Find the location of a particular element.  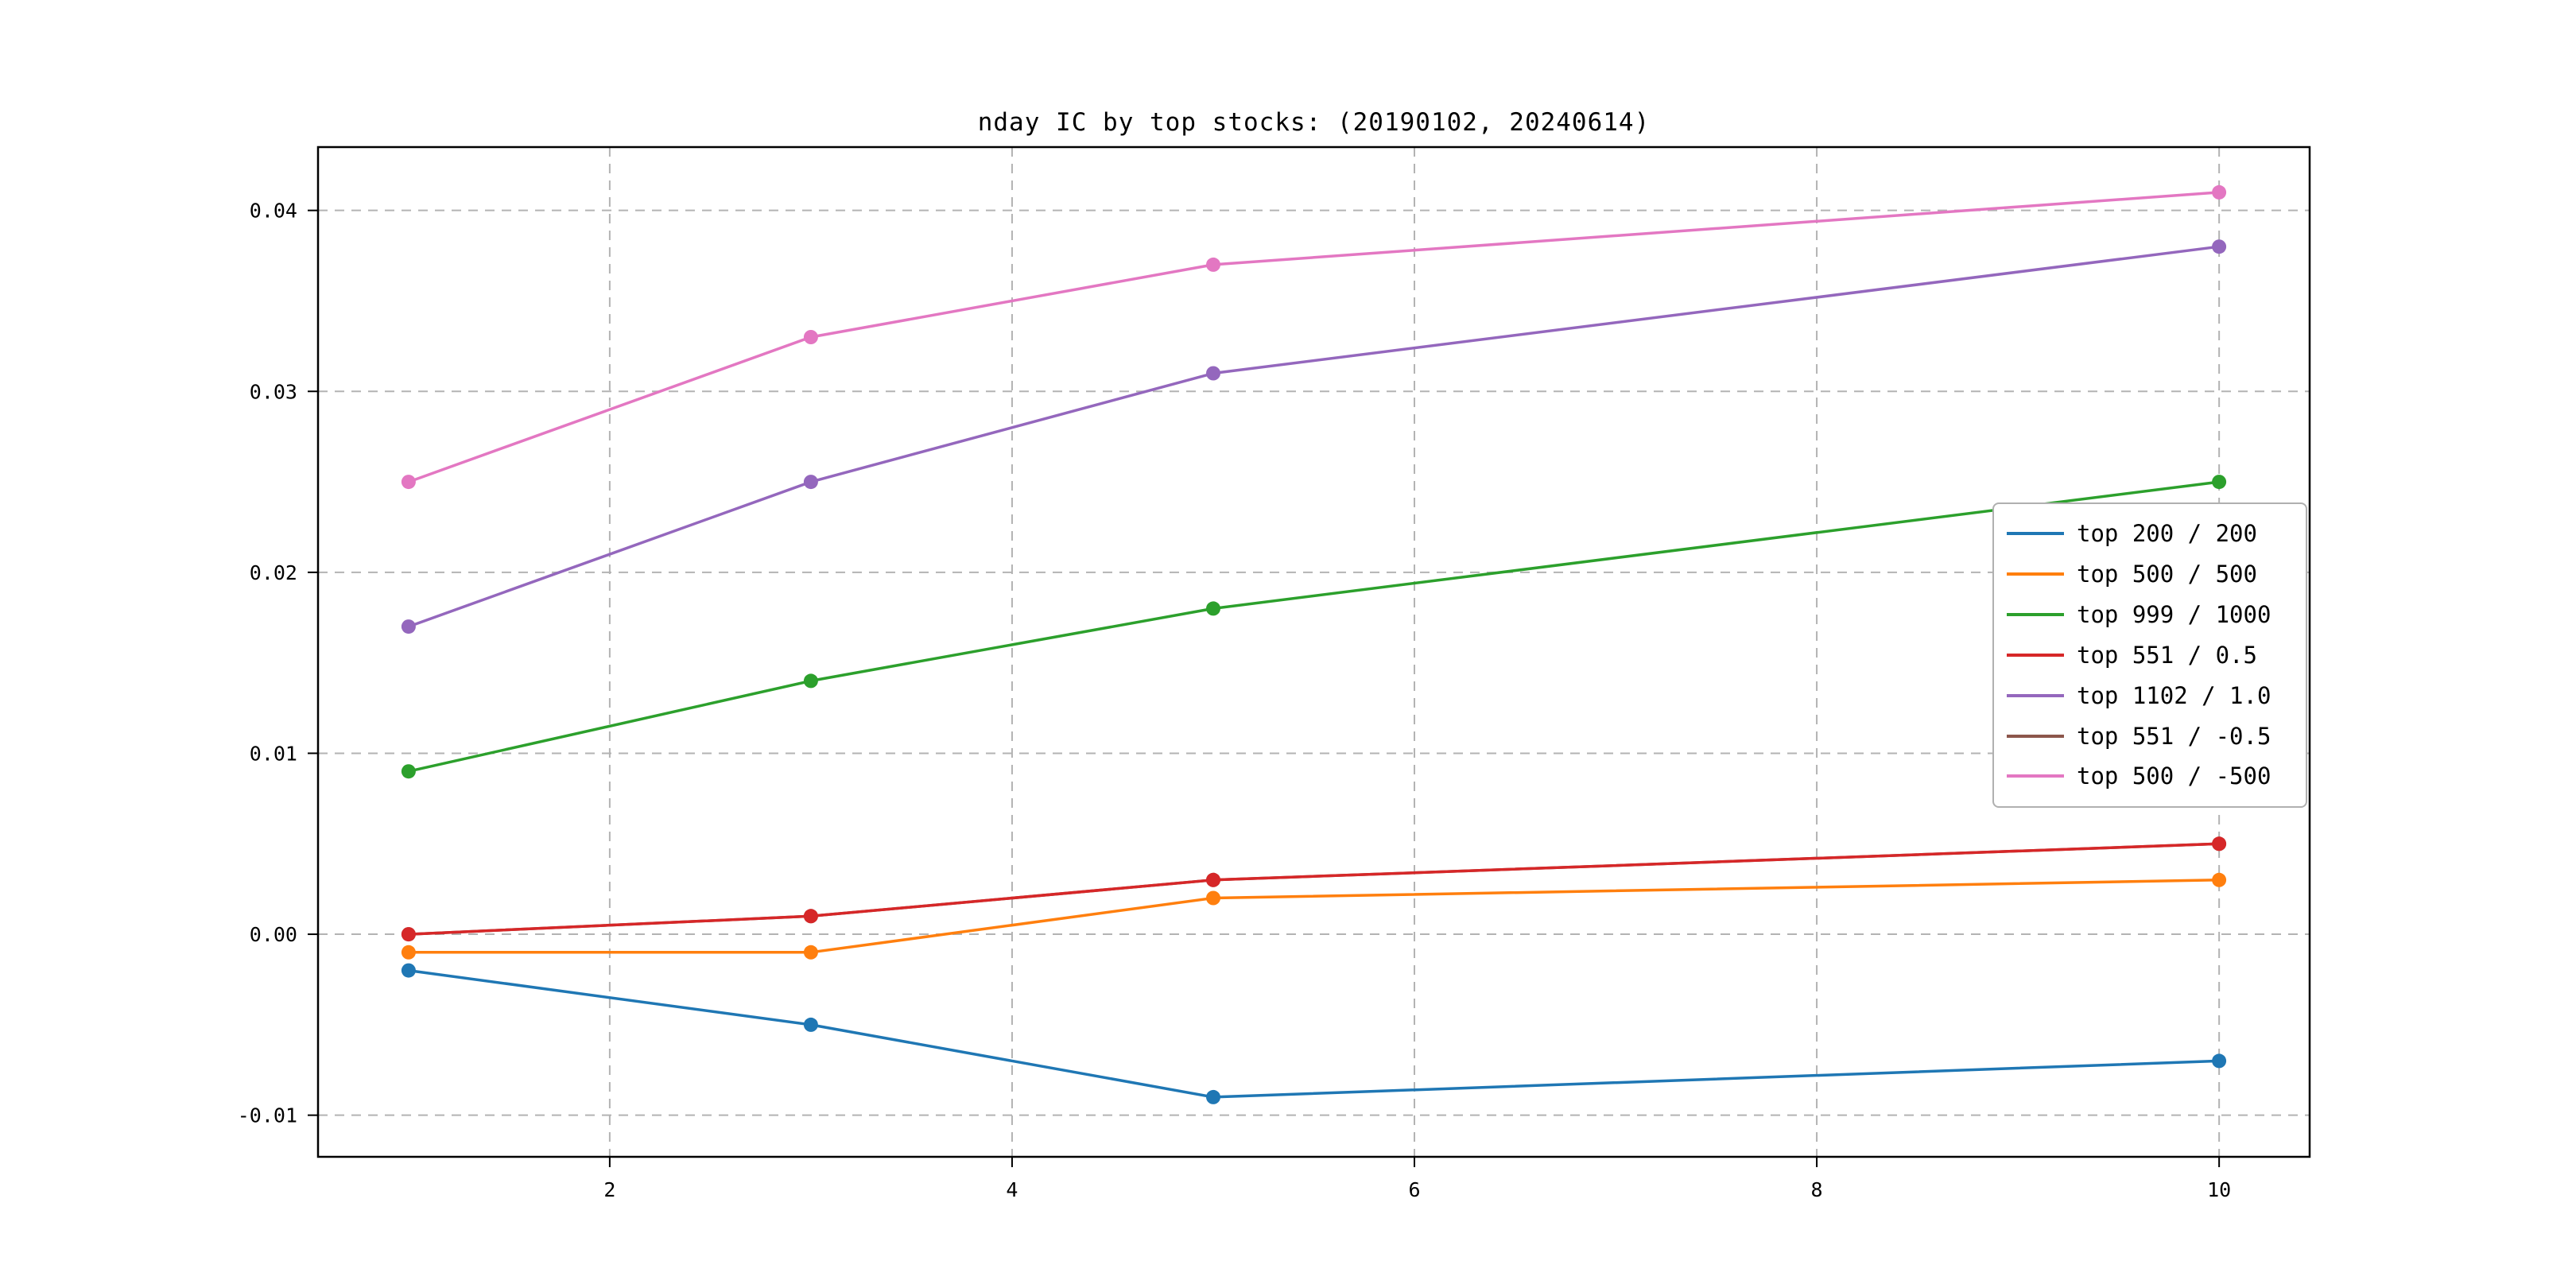

legend-label: top 500 / -500 is located at coordinates (2174, 776).